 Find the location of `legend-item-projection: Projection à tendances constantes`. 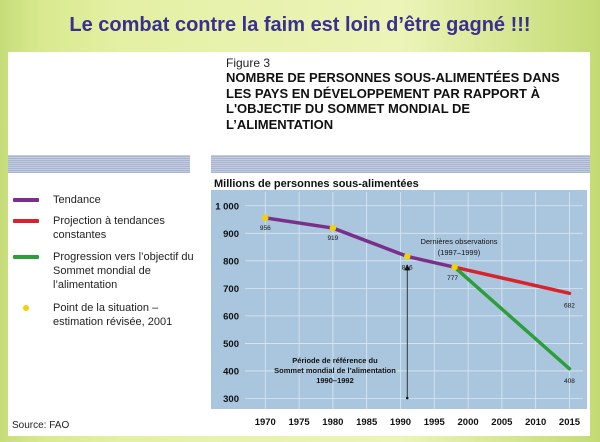

legend-item-projection: Projection à tendances constantes is located at coordinates (98, 228).